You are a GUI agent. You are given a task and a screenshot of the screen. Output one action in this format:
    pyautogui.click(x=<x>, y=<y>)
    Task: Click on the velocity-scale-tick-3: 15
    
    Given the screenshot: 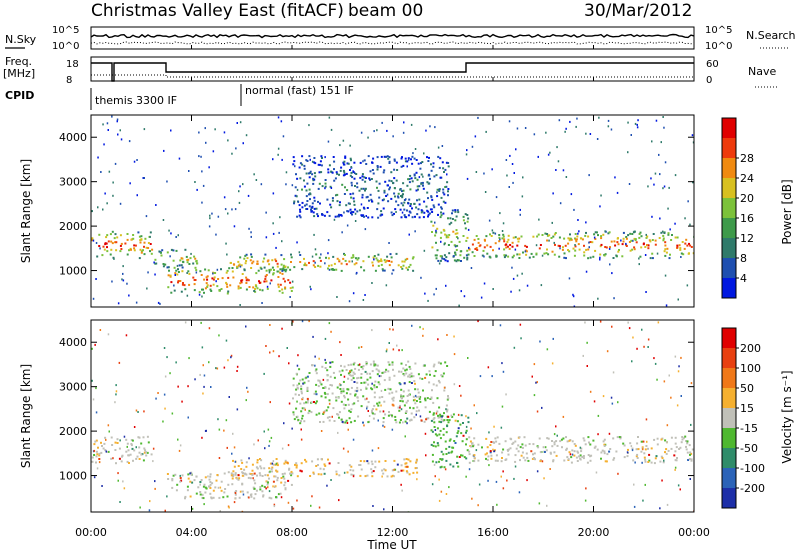 What is the action you would take?
    pyautogui.click(x=747, y=408)
    